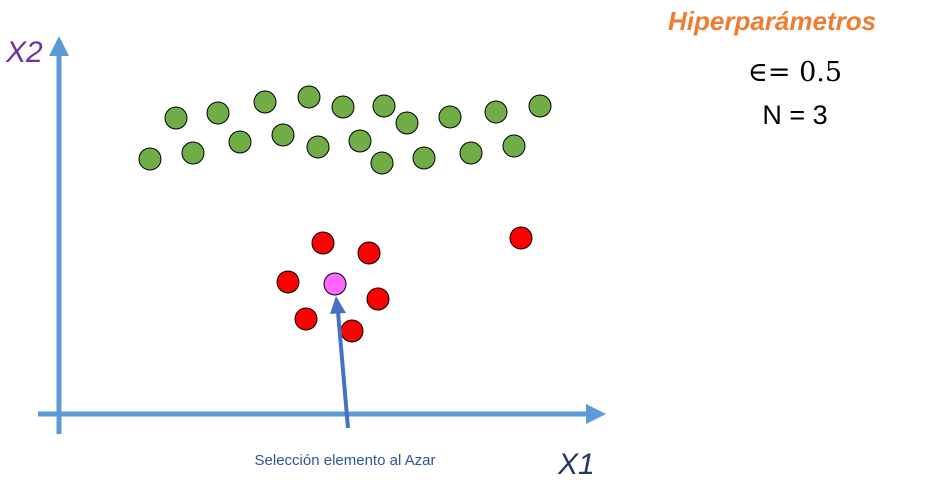 The image size is (931, 486). What do you see at coordinates (345, 130) in the screenshot?
I see `green-cluster` at bounding box center [345, 130].